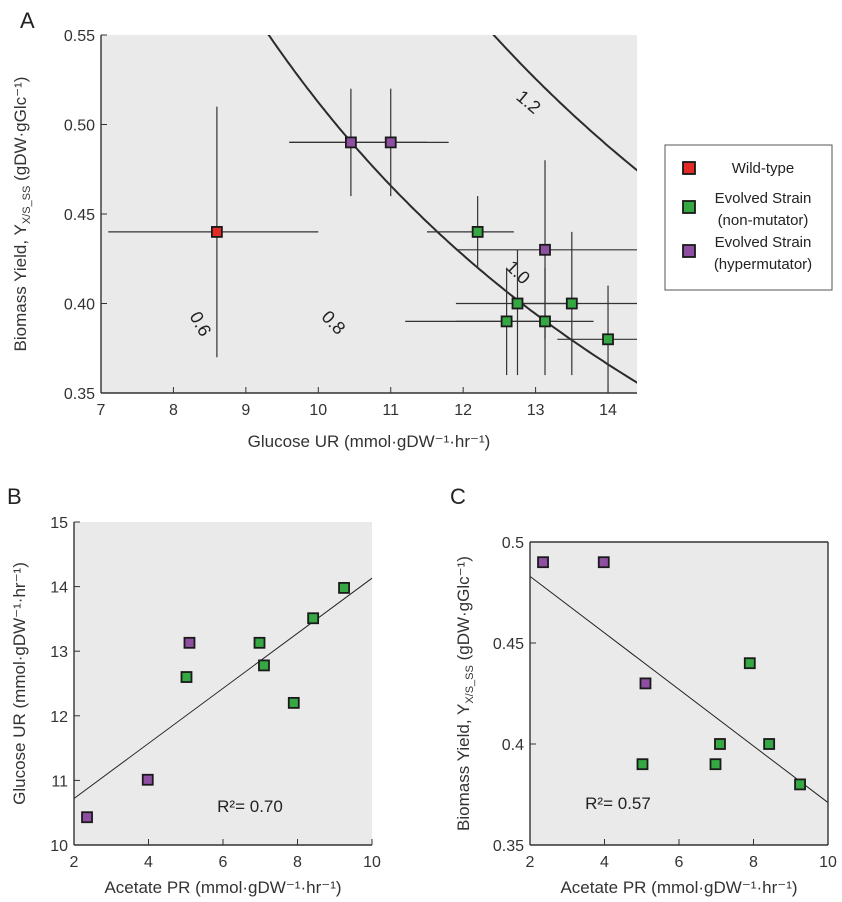 The image size is (842, 902). What do you see at coordinates (836, 214) in the screenshot?
I see `contour-line` at bounding box center [836, 214].